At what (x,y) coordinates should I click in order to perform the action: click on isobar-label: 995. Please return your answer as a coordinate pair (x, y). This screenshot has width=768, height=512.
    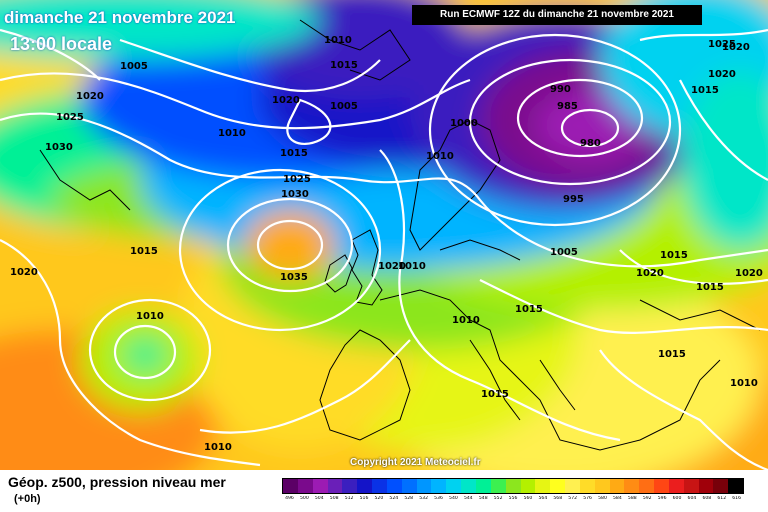
    Looking at the image, I should click on (573, 199).